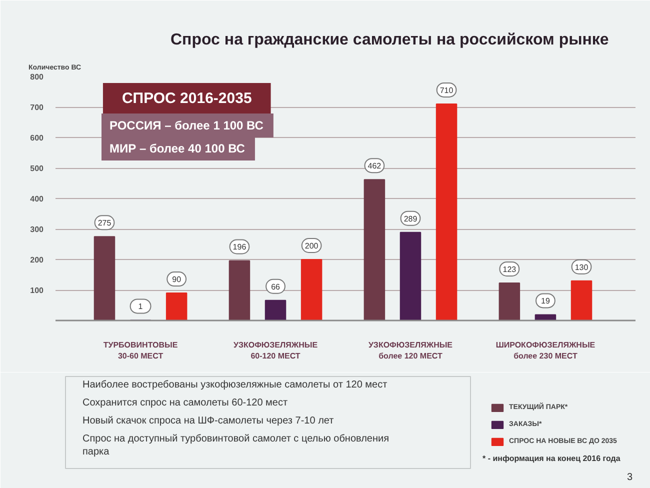 The image size is (650, 488). I want to click on chart-title: Спрос на гражданские самолеты на российском рынке, so click(389, 40).